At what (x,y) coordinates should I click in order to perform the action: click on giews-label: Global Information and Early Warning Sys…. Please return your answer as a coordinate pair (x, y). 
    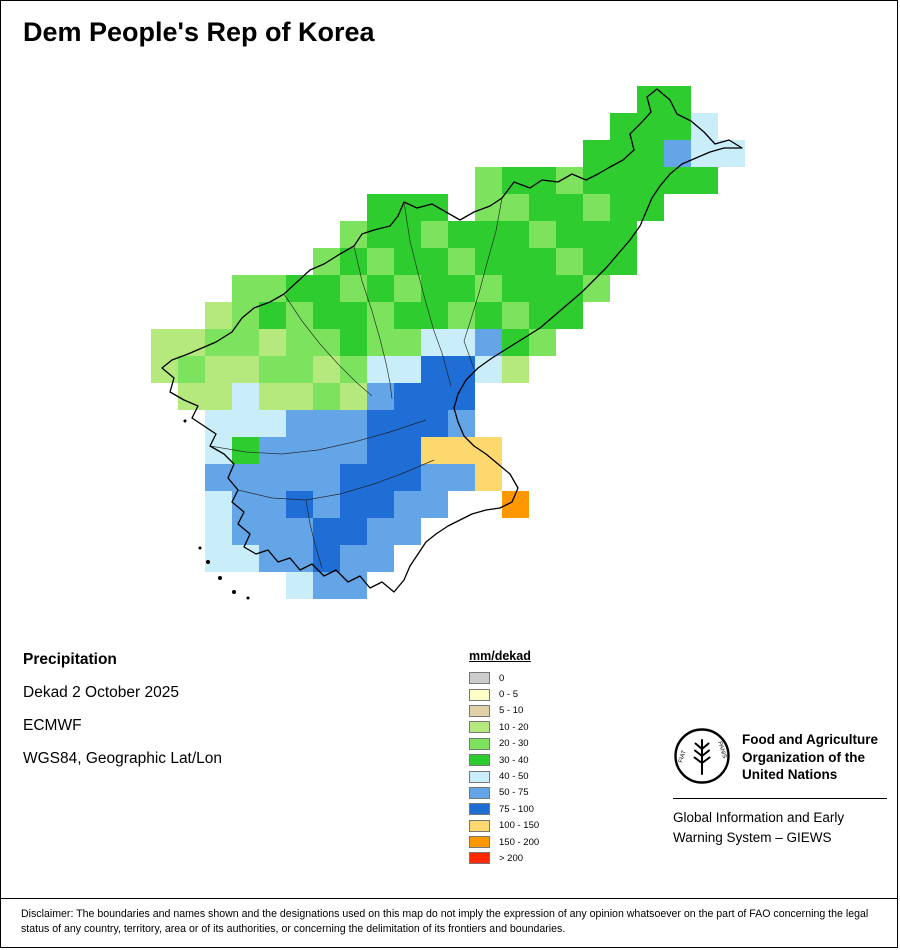
    Looking at the image, I should click on (759, 827).